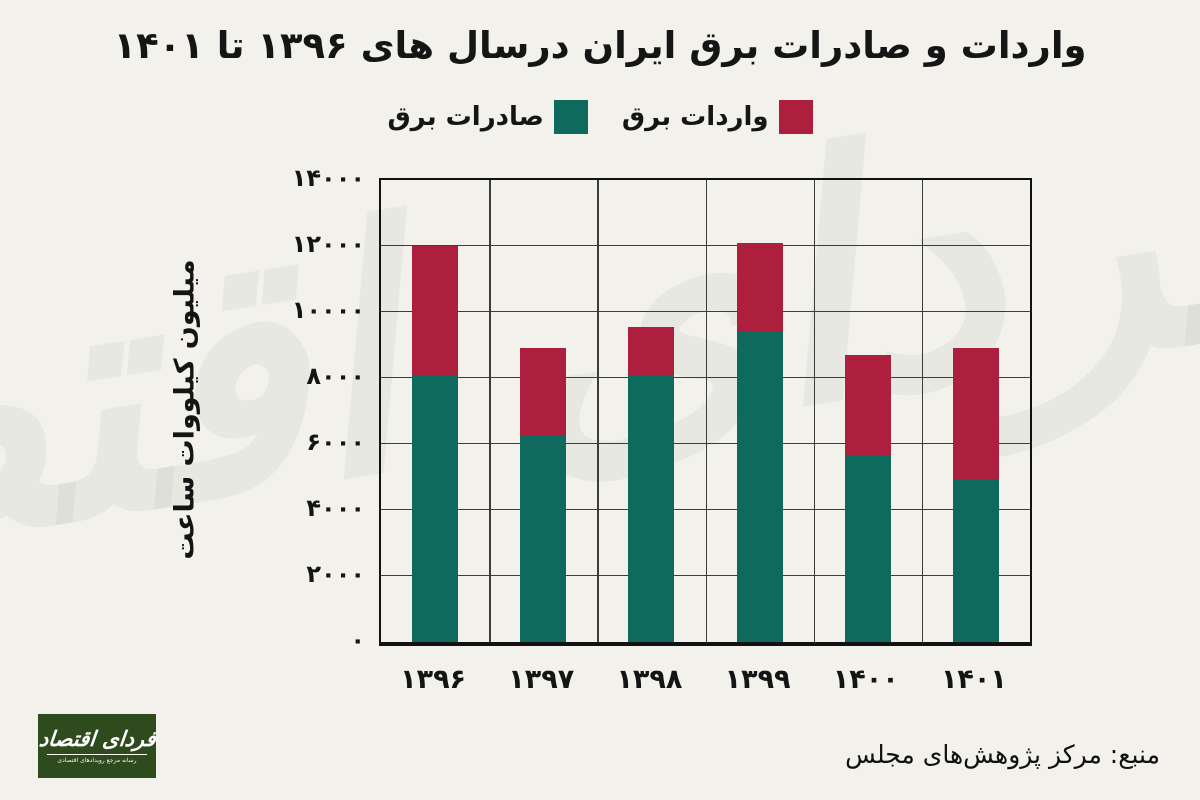 The image size is (1200, 800). I want to click on x-tick-label: ۱۳۹۶, so click(433, 679).